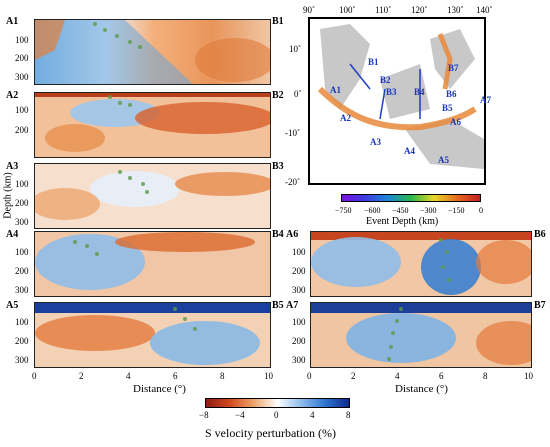  Describe the element at coordinates (12, 166) in the screenshot. I see `panel-label-a3: A3` at that location.